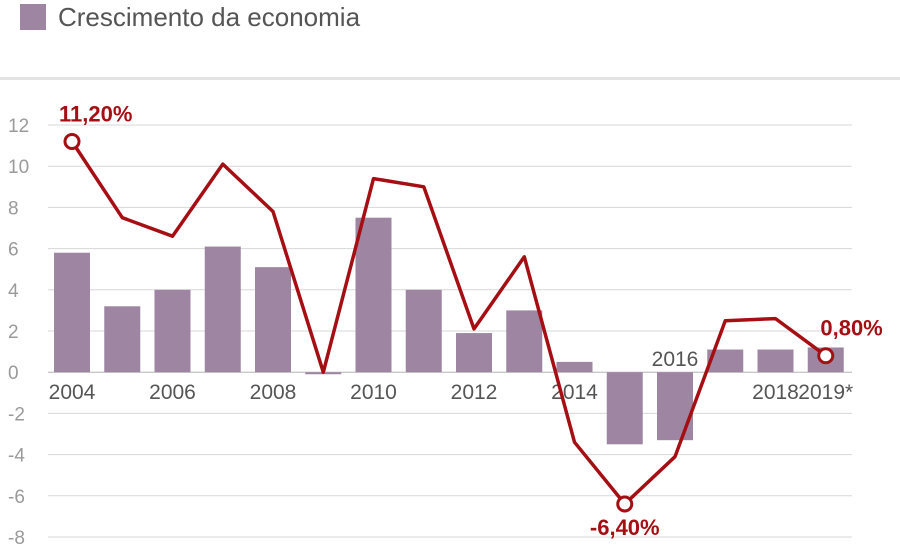 Image resolution: width=900 pixels, height=560 pixels. I want to click on legend-swatch, so click(33, 17).